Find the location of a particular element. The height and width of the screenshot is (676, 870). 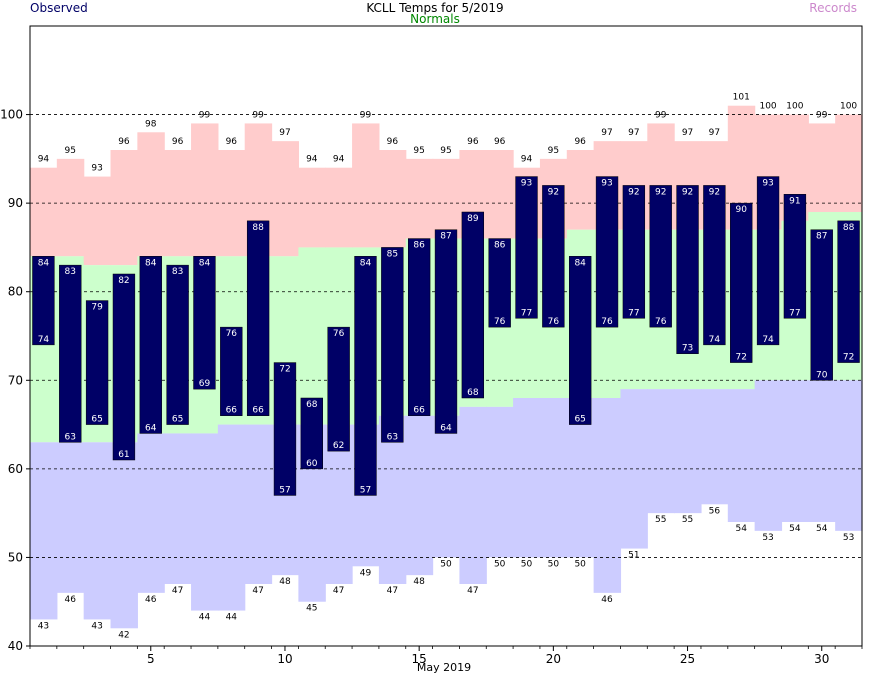

normals-legend-label: Normals is located at coordinates (435, 19).